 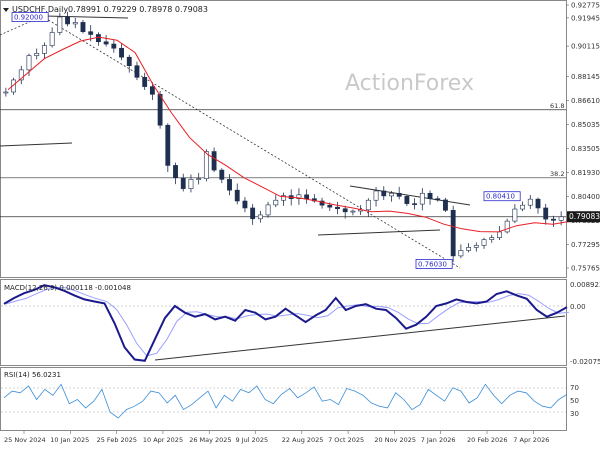 What do you see at coordinates (438, 440) in the screenshot?
I see `date-tick-label: 7 Jan 2026` at bounding box center [438, 440].